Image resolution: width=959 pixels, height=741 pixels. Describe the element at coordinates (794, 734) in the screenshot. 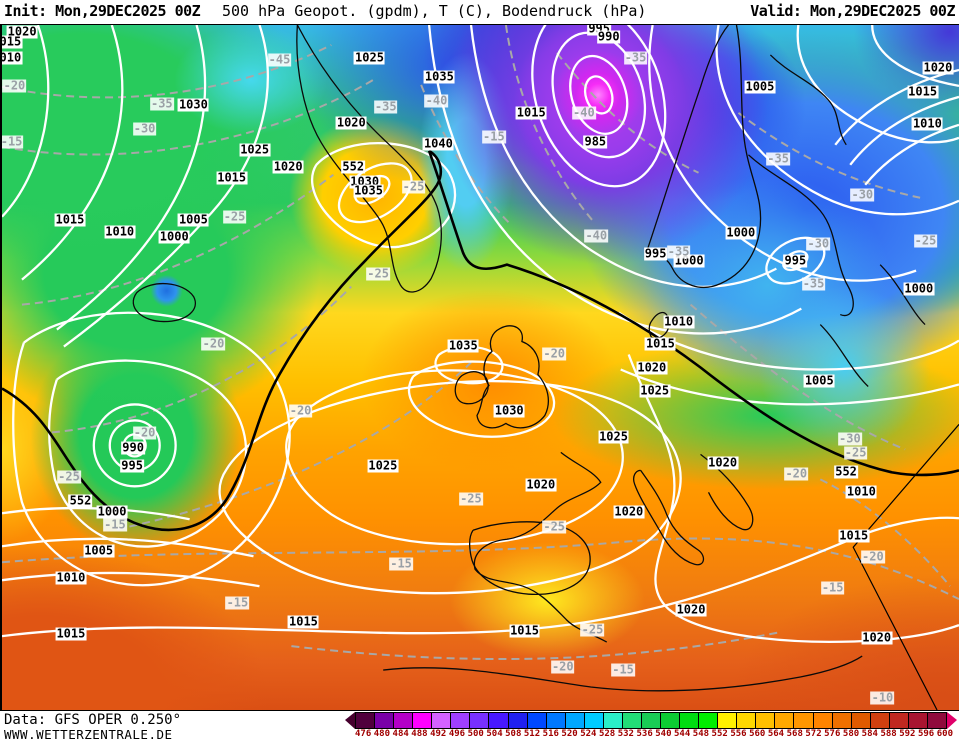

I see `colorbar-tick: 568` at that location.